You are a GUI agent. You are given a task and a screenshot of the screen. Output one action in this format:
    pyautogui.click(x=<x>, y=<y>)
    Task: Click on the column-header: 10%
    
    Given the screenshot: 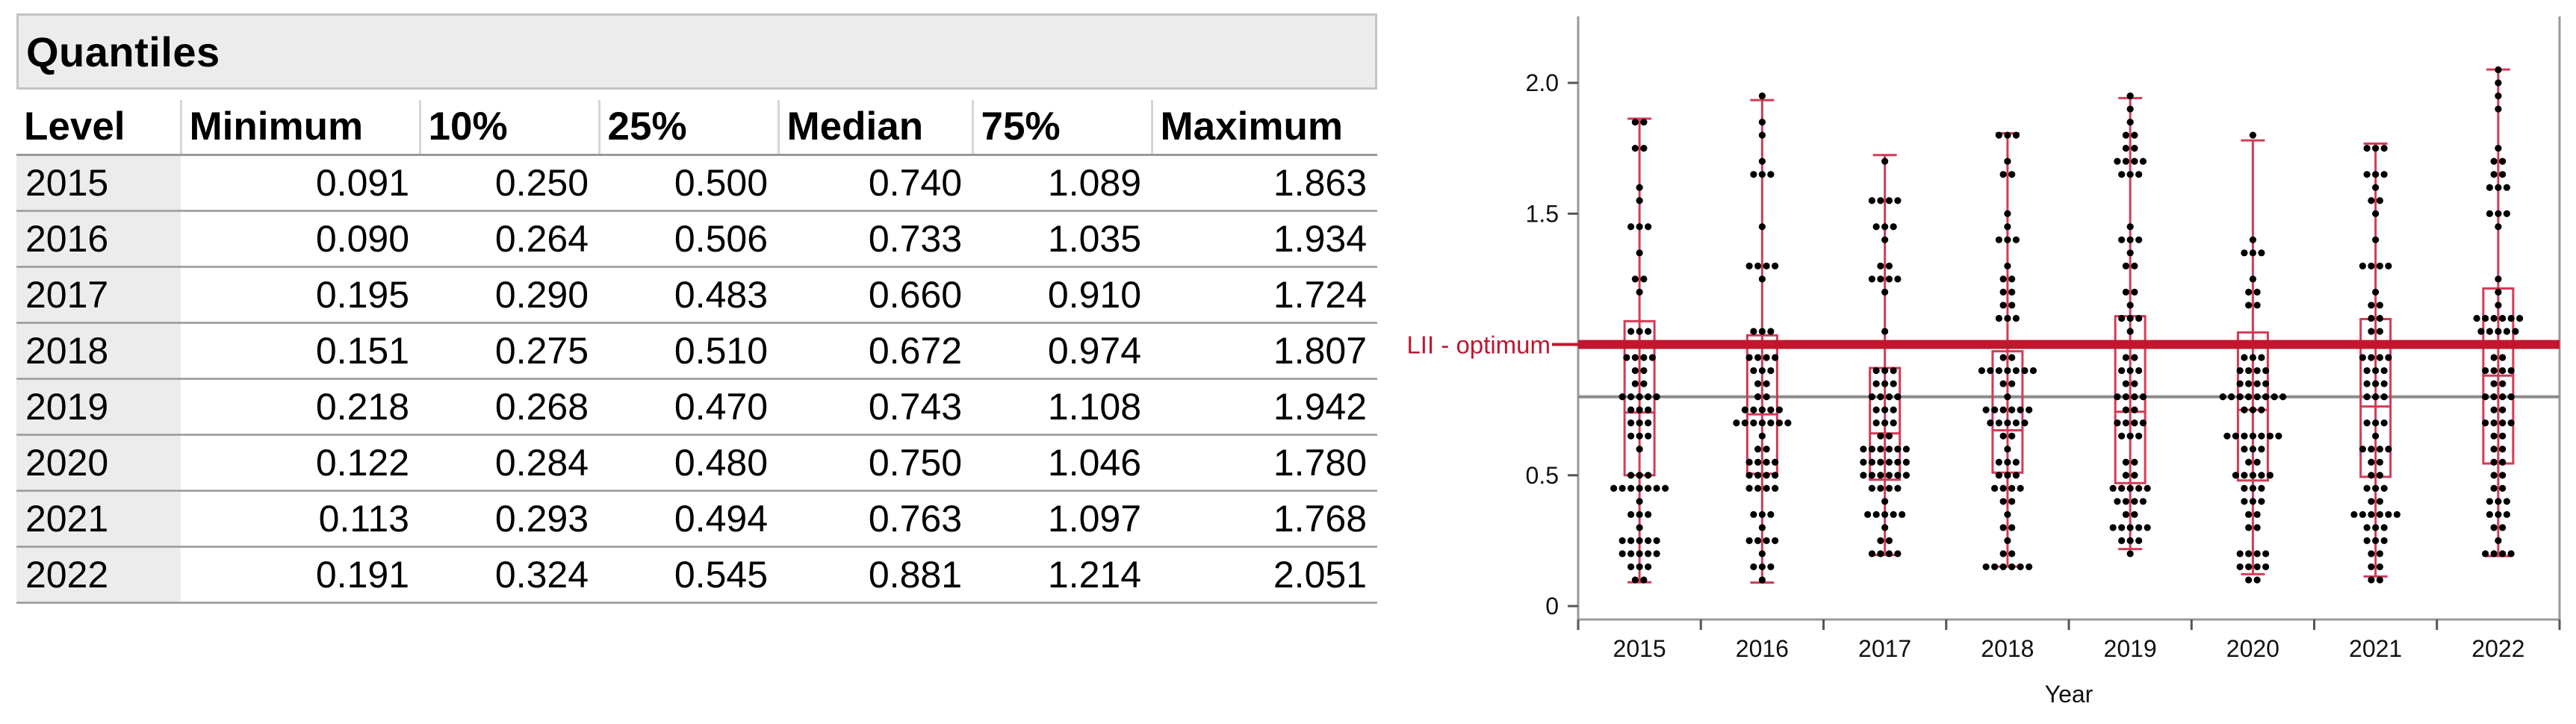 What is the action you would take?
    pyautogui.click(x=508, y=128)
    